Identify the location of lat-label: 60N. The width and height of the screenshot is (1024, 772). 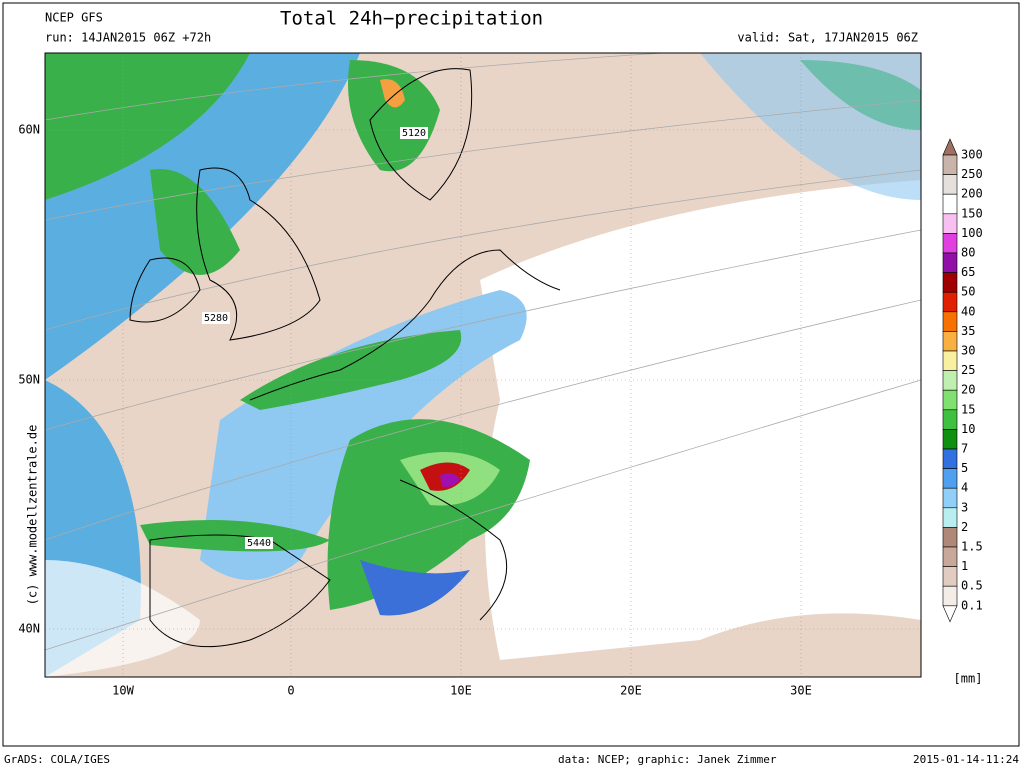
(29, 130).